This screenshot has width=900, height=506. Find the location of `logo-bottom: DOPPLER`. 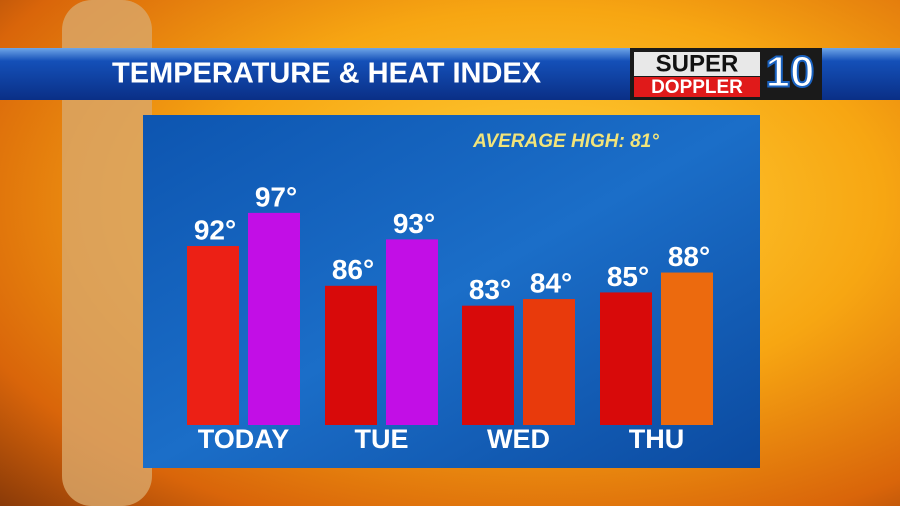

logo-bottom: DOPPLER is located at coordinates (697, 87).